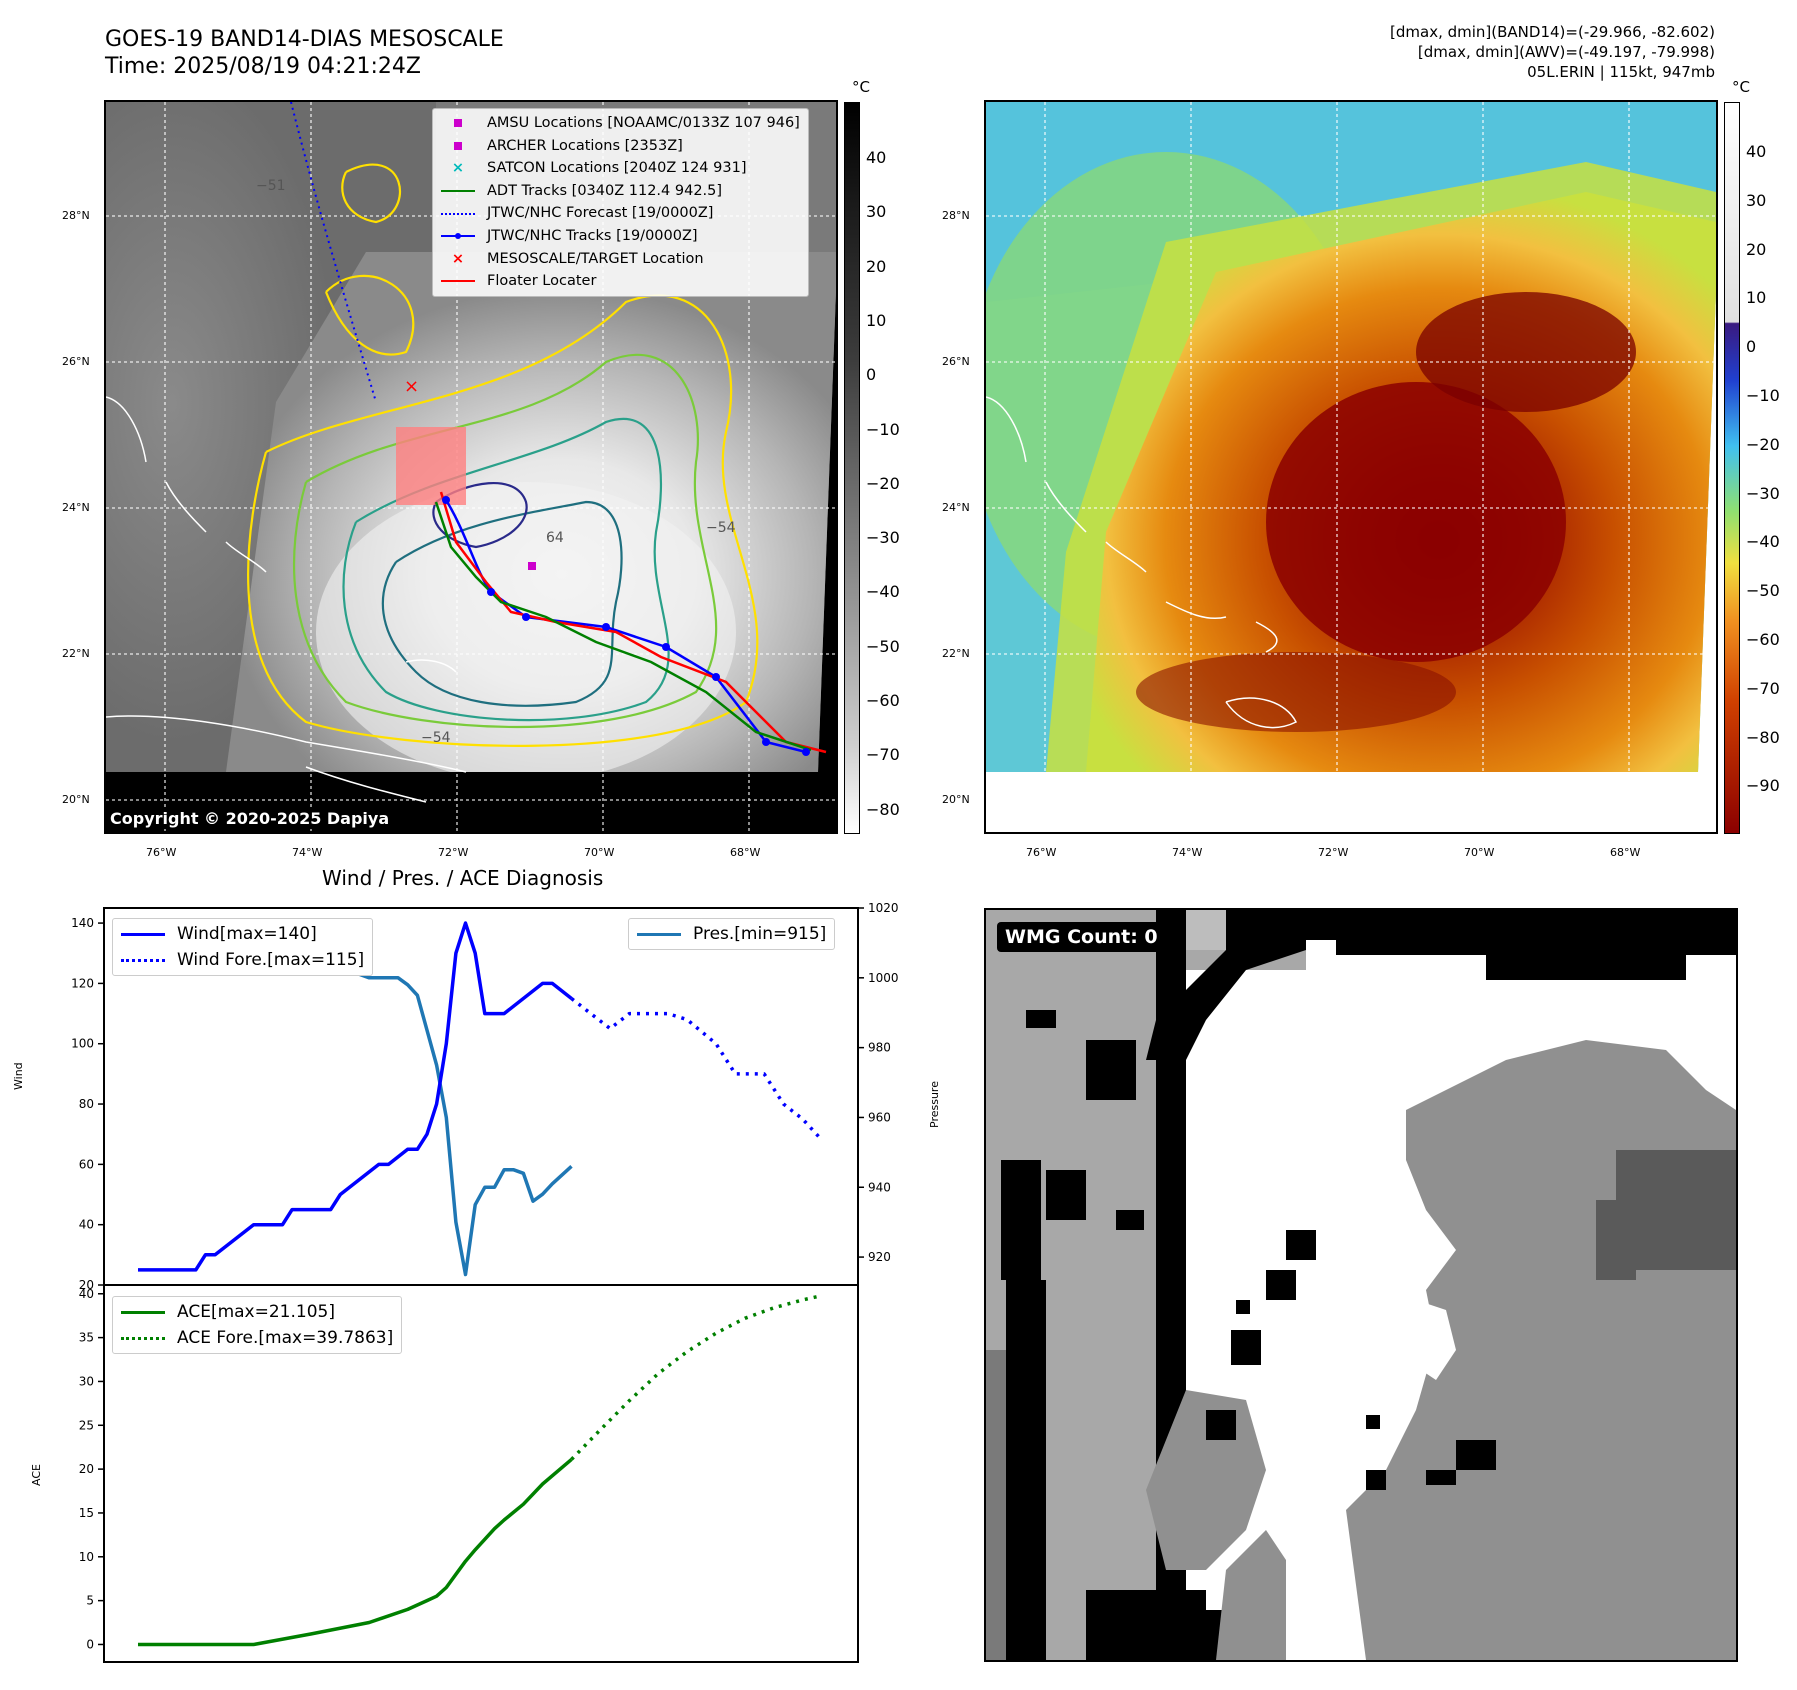 The height and width of the screenshot is (1690, 1797). I want to click on pressure-tick-label: 1000, so click(883, 978).